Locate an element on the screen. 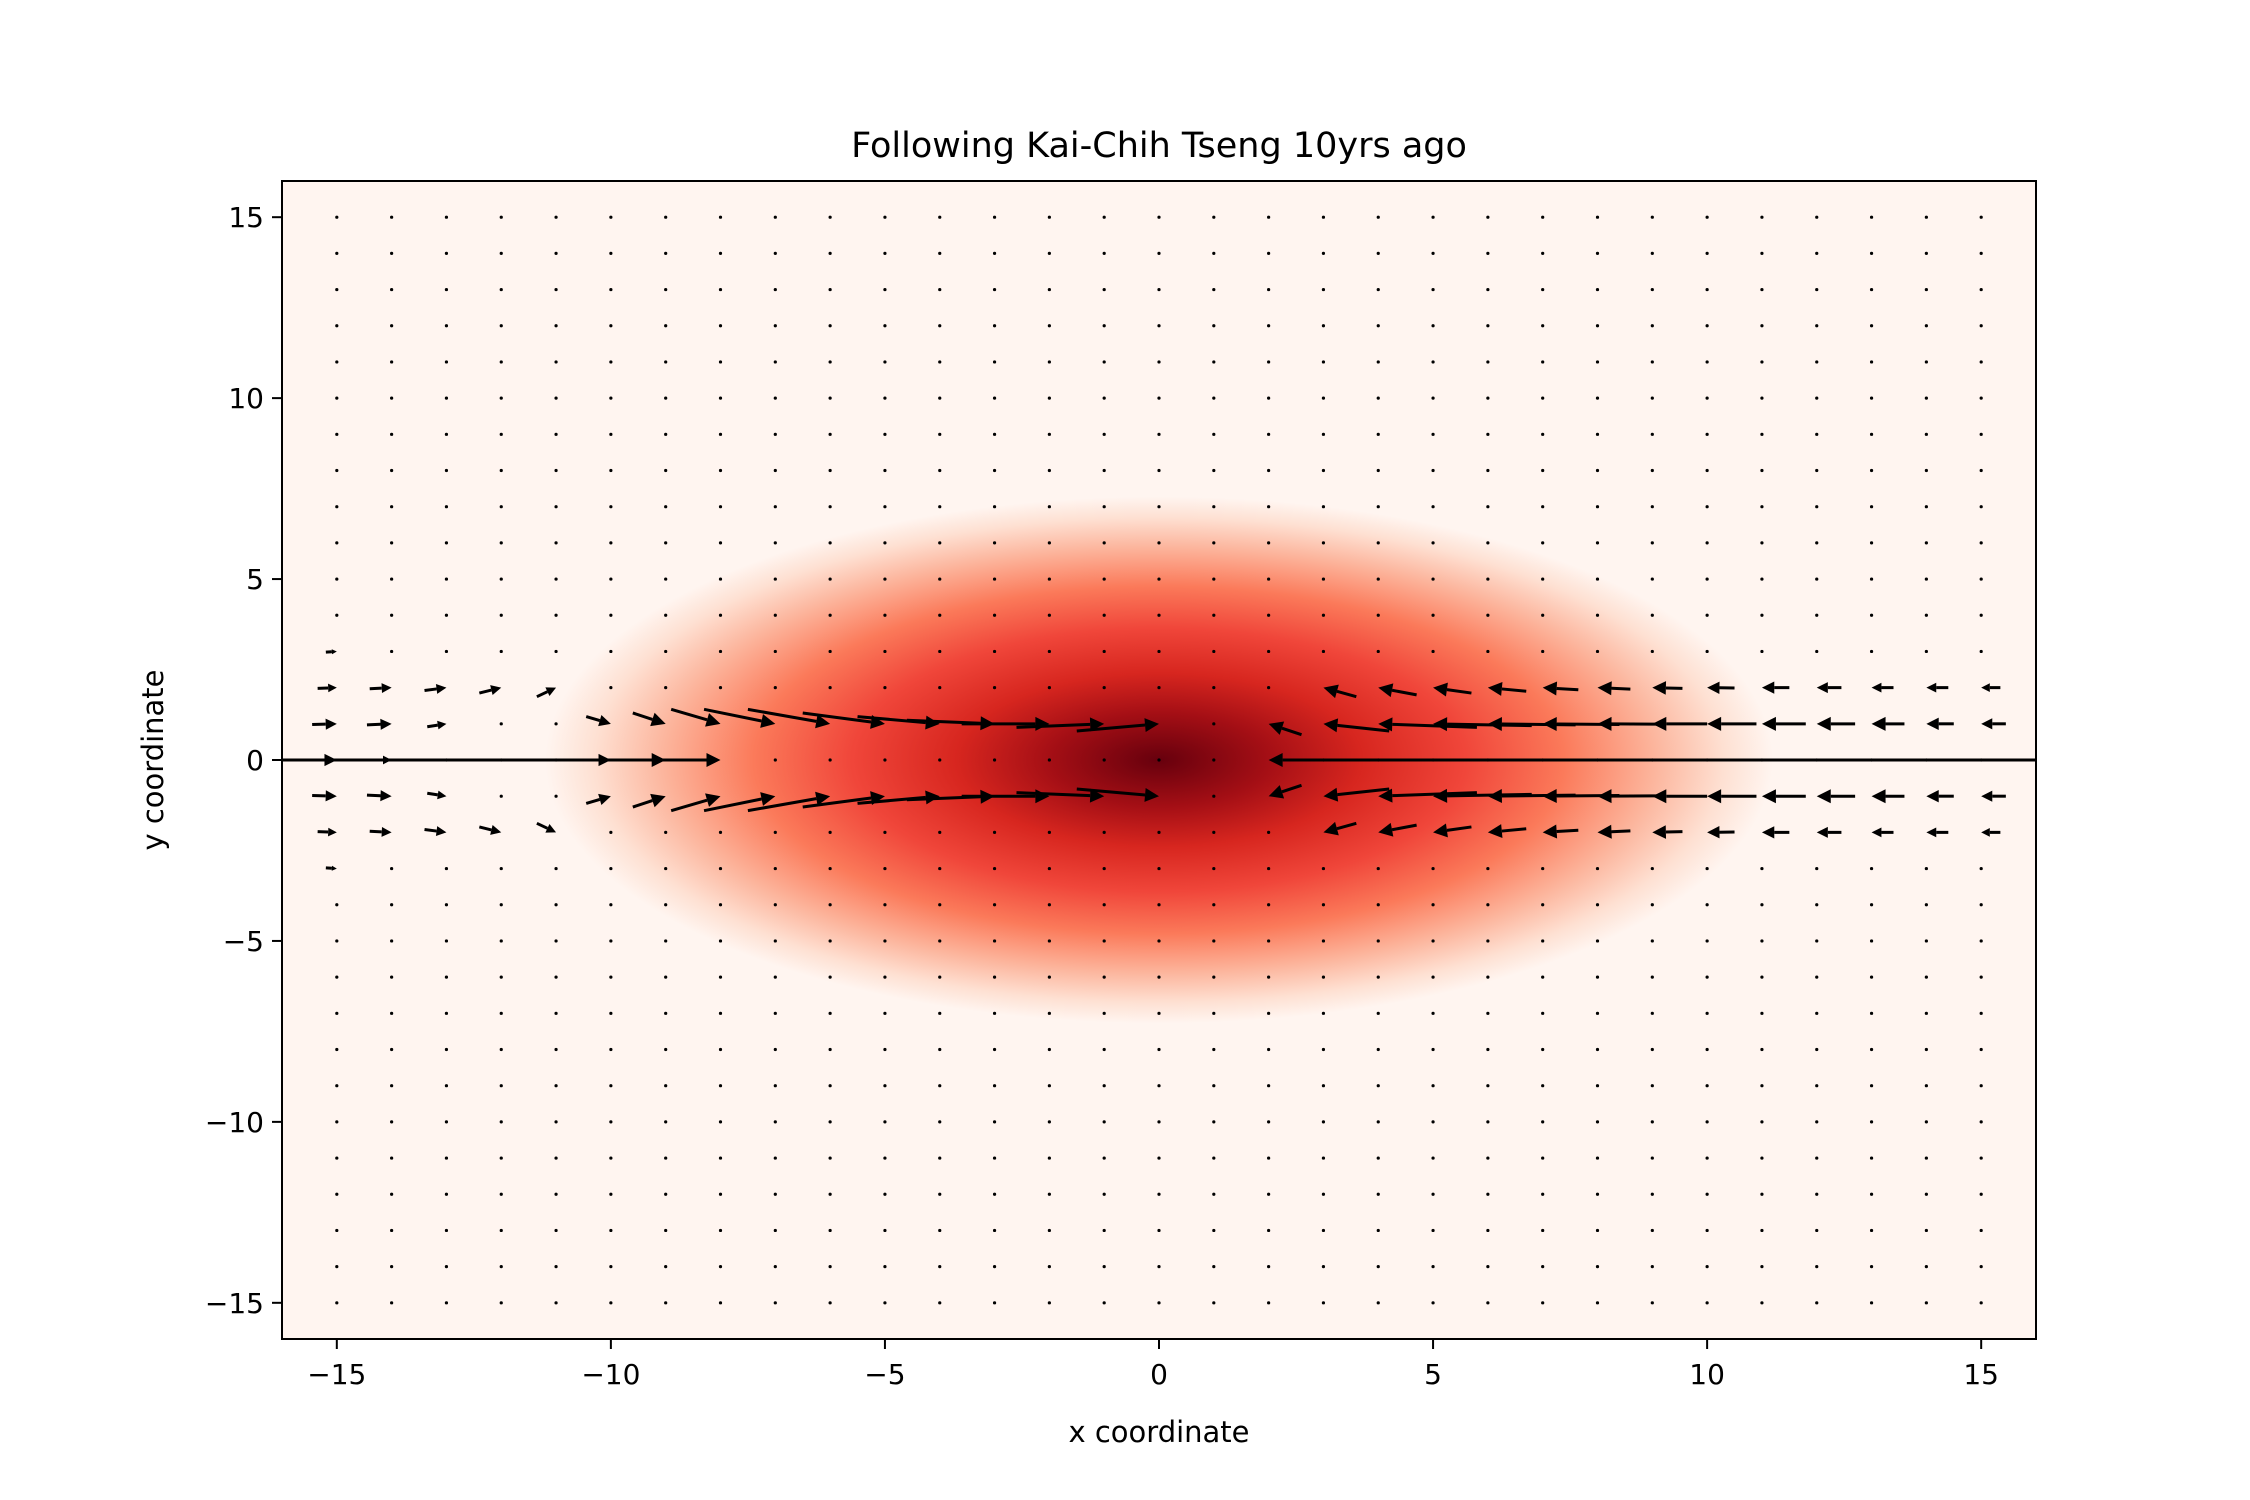 The image size is (2250, 1500). x-tick-label: 0 is located at coordinates (1159, 1374).